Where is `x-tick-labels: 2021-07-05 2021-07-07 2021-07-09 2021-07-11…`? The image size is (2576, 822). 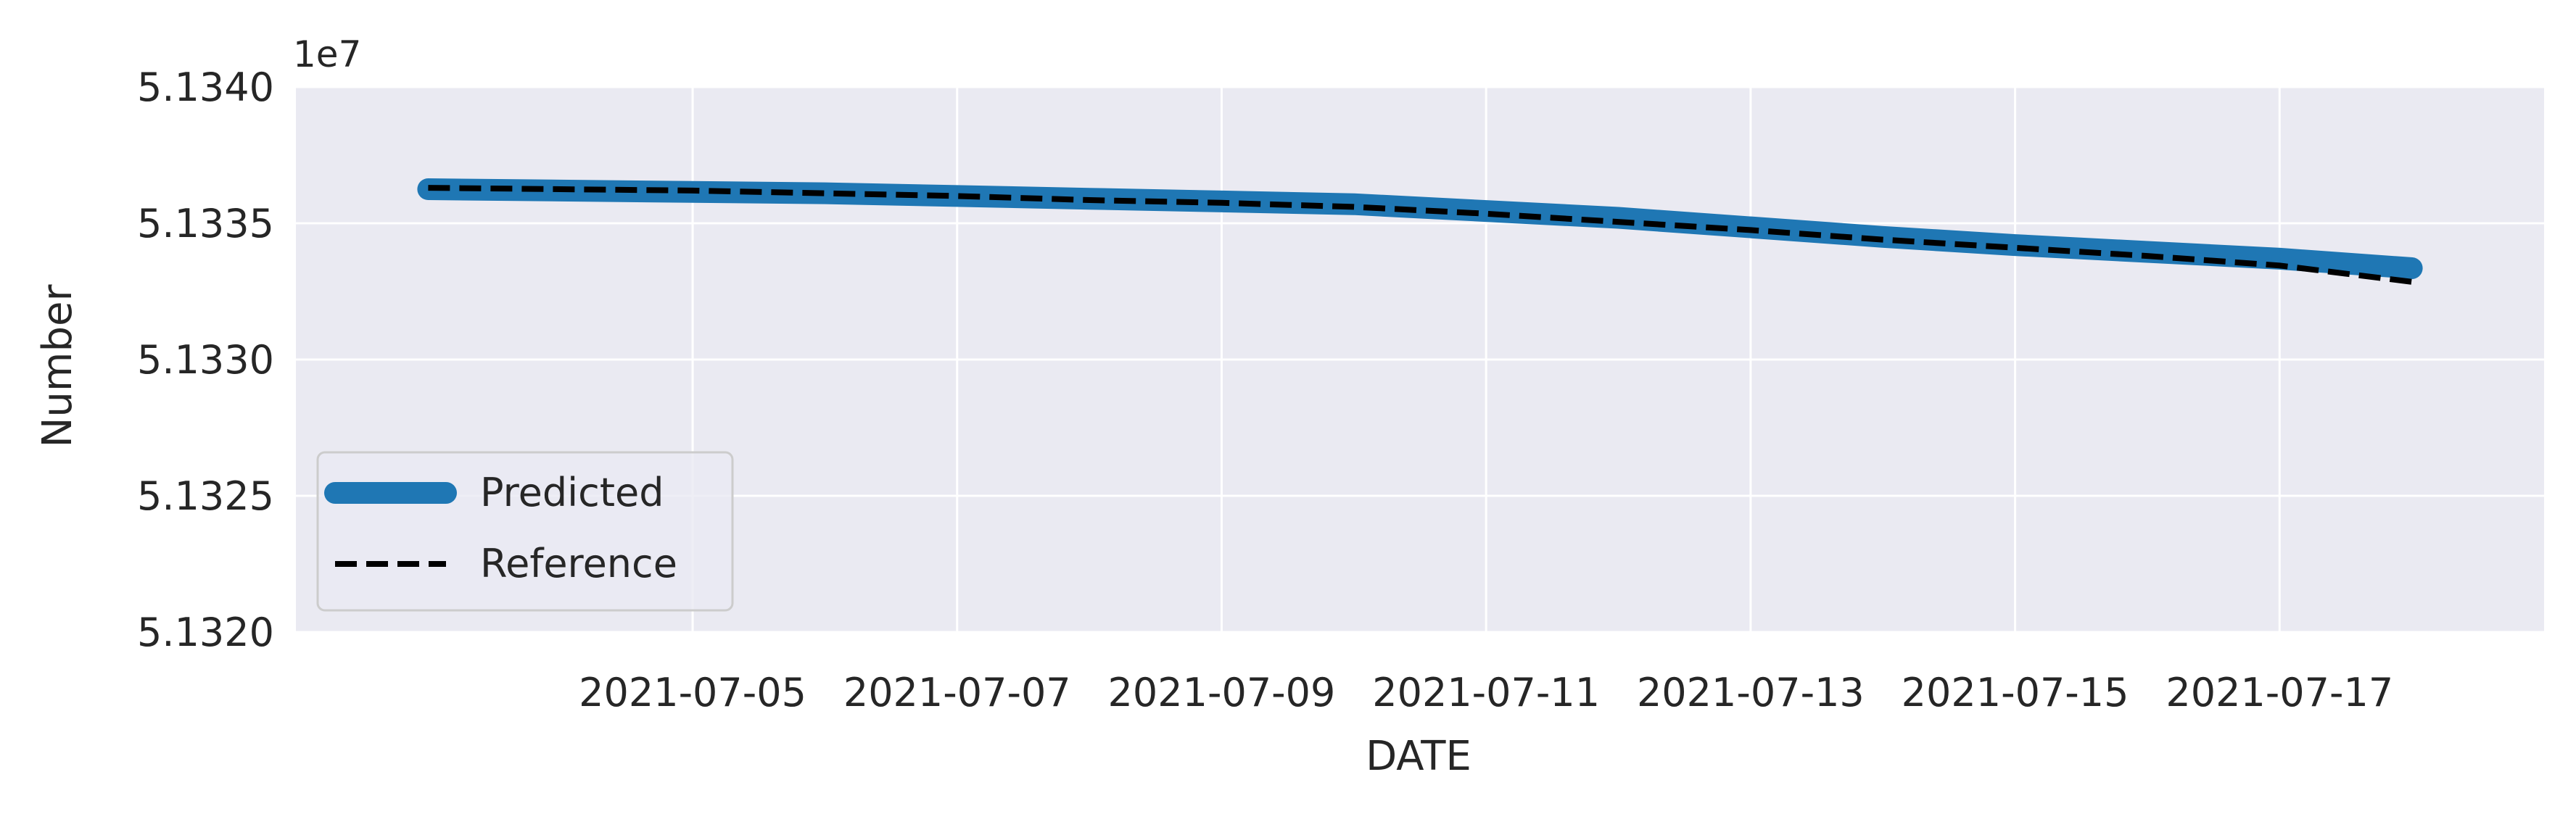 x-tick-labels: 2021-07-05 2021-07-07 2021-07-09 2021-07-11… is located at coordinates (1486, 692).